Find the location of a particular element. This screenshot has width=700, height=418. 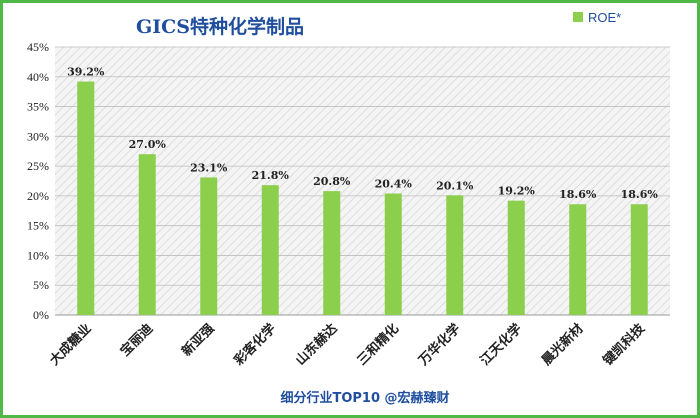

data-label: 19.2% is located at coordinates (517, 191).